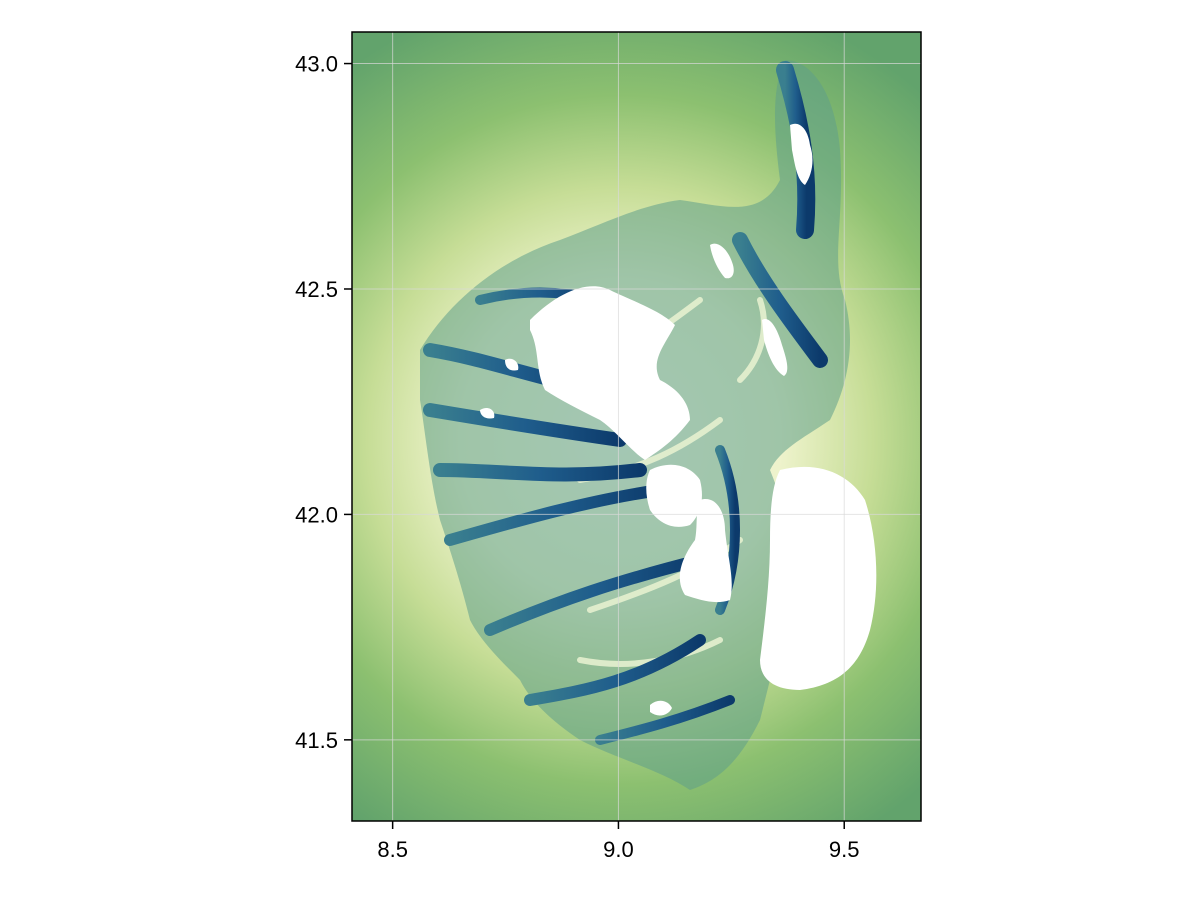 This screenshot has width=1200, height=900. What do you see at coordinates (316, 740) in the screenshot?
I see `y-tick-label: 41.5` at bounding box center [316, 740].